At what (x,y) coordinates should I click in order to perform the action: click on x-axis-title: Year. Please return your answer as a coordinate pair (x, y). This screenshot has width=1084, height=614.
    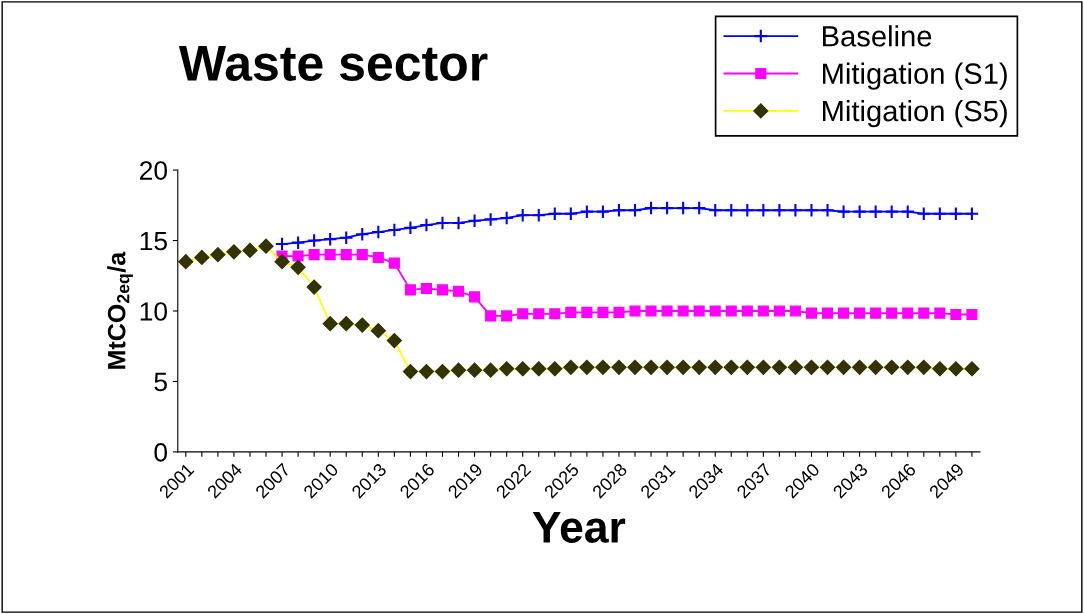
    Looking at the image, I should click on (579, 527).